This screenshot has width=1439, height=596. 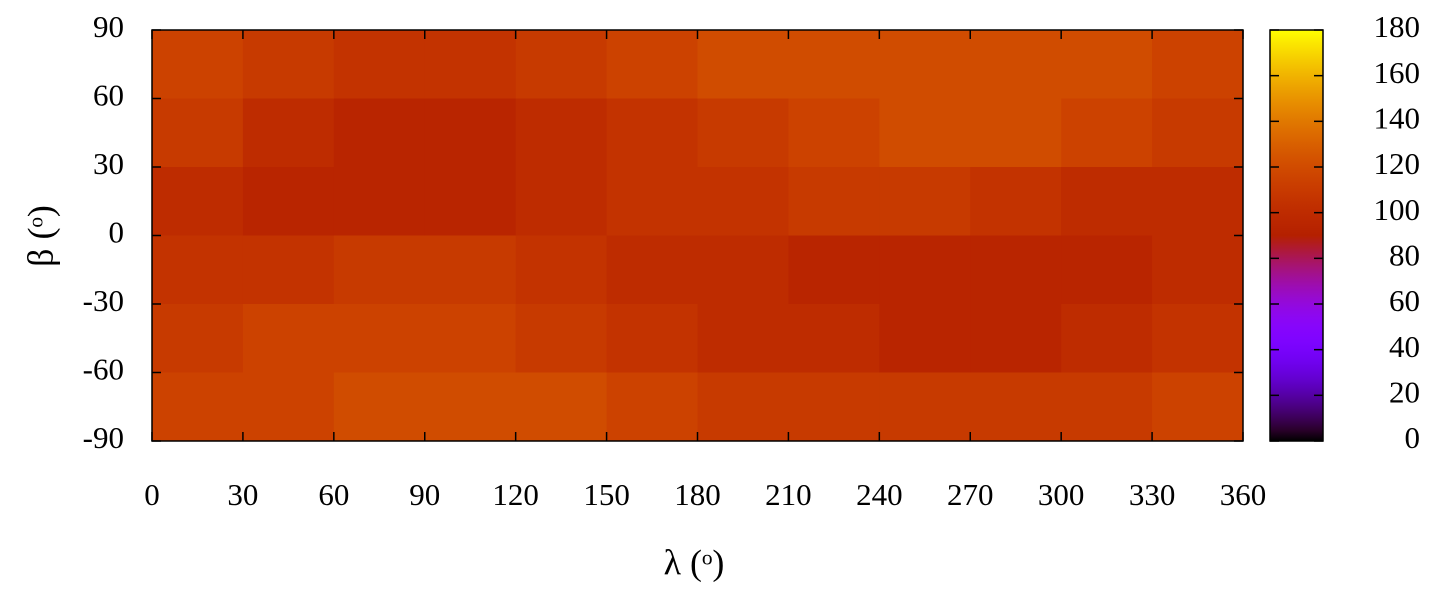 I want to click on x-tick-label: 120, so click(x=515, y=494).